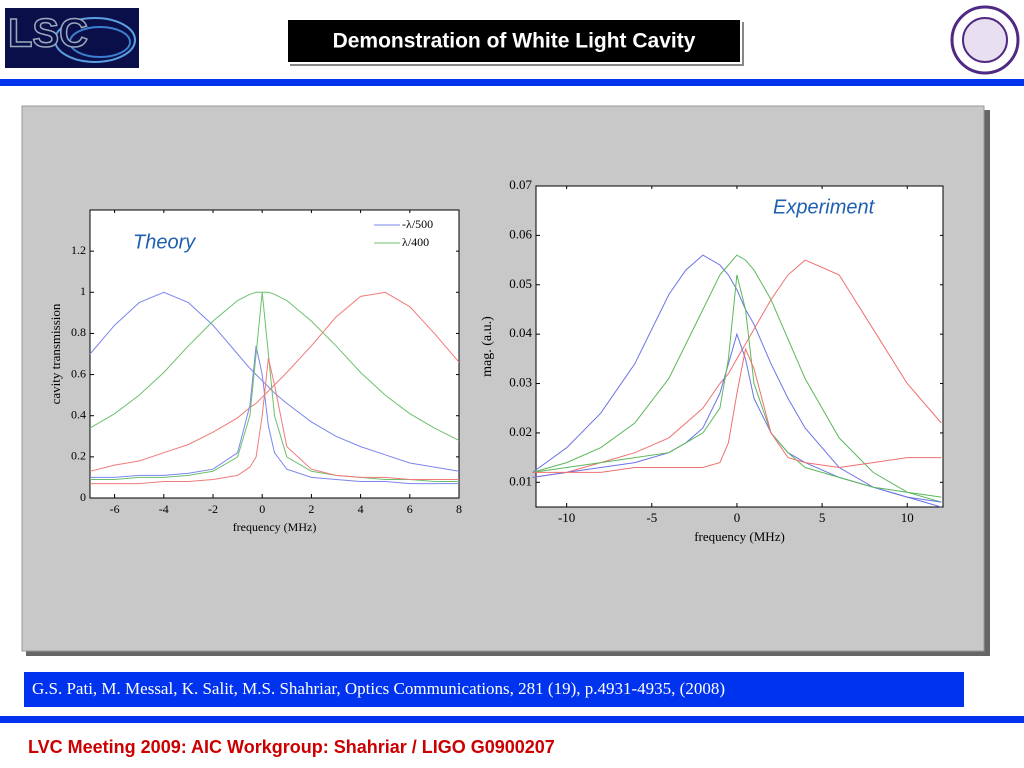 The height and width of the screenshot is (768, 1024). I want to click on y-tick-label: 0.6, so click(78, 373).